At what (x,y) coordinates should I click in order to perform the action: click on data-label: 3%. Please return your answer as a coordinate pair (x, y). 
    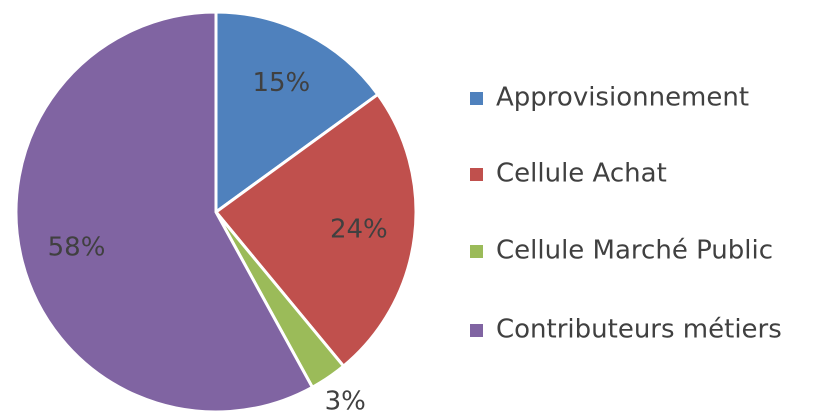
    Looking at the image, I should click on (345, 402).